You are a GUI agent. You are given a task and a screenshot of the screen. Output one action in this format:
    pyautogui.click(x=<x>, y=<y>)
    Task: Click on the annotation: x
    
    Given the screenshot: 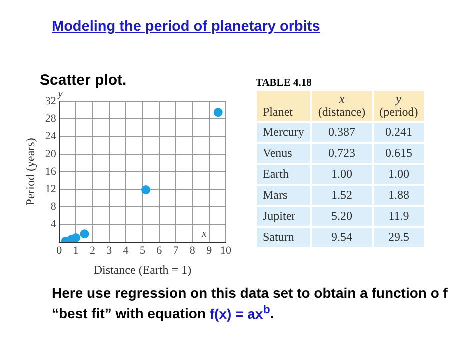 What is the action you would take?
    pyautogui.click(x=204, y=234)
    